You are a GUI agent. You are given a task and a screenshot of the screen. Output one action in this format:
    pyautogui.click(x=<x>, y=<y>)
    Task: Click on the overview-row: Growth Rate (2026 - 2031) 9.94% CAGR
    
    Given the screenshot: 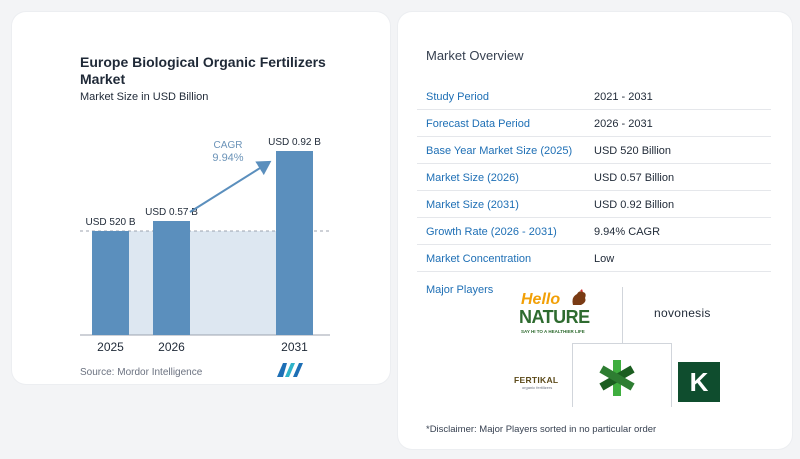 What is the action you would take?
    pyautogui.click(x=594, y=232)
    